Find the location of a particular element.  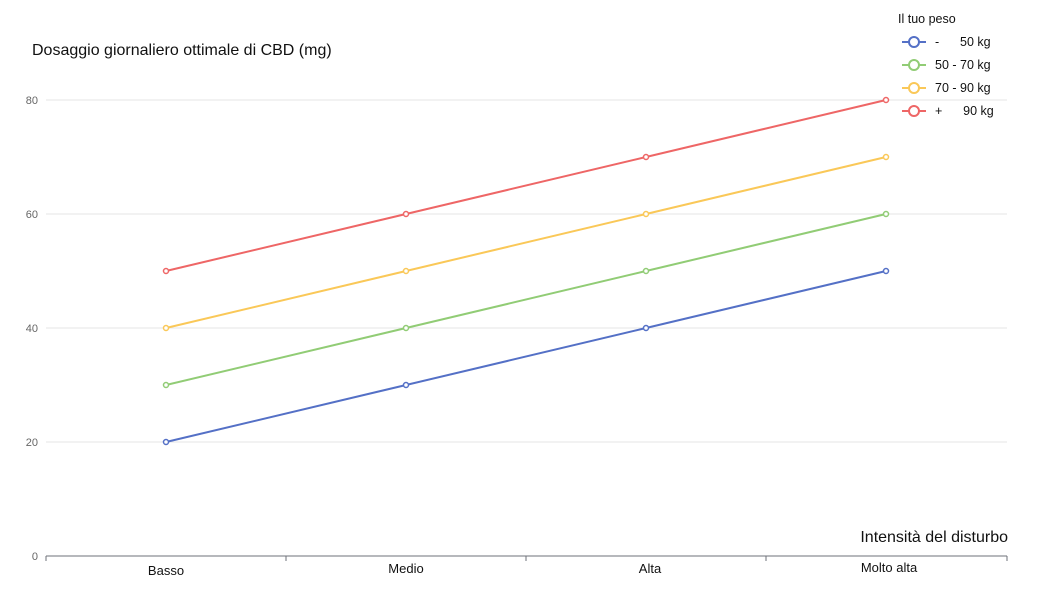

legend-item-2: 70 - 90 kg is located at coordinates (946, 88).